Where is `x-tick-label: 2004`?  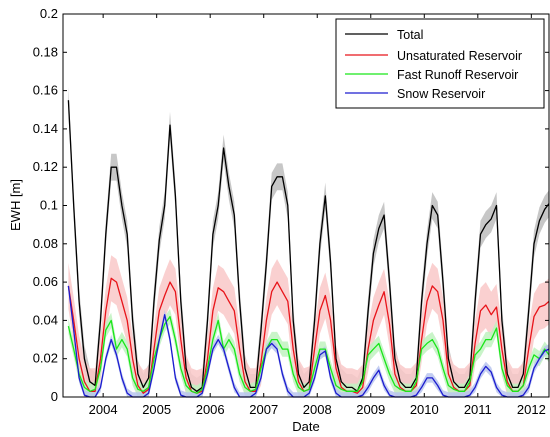
x-tick-label: 2004 is located at coordinates (103, 409).